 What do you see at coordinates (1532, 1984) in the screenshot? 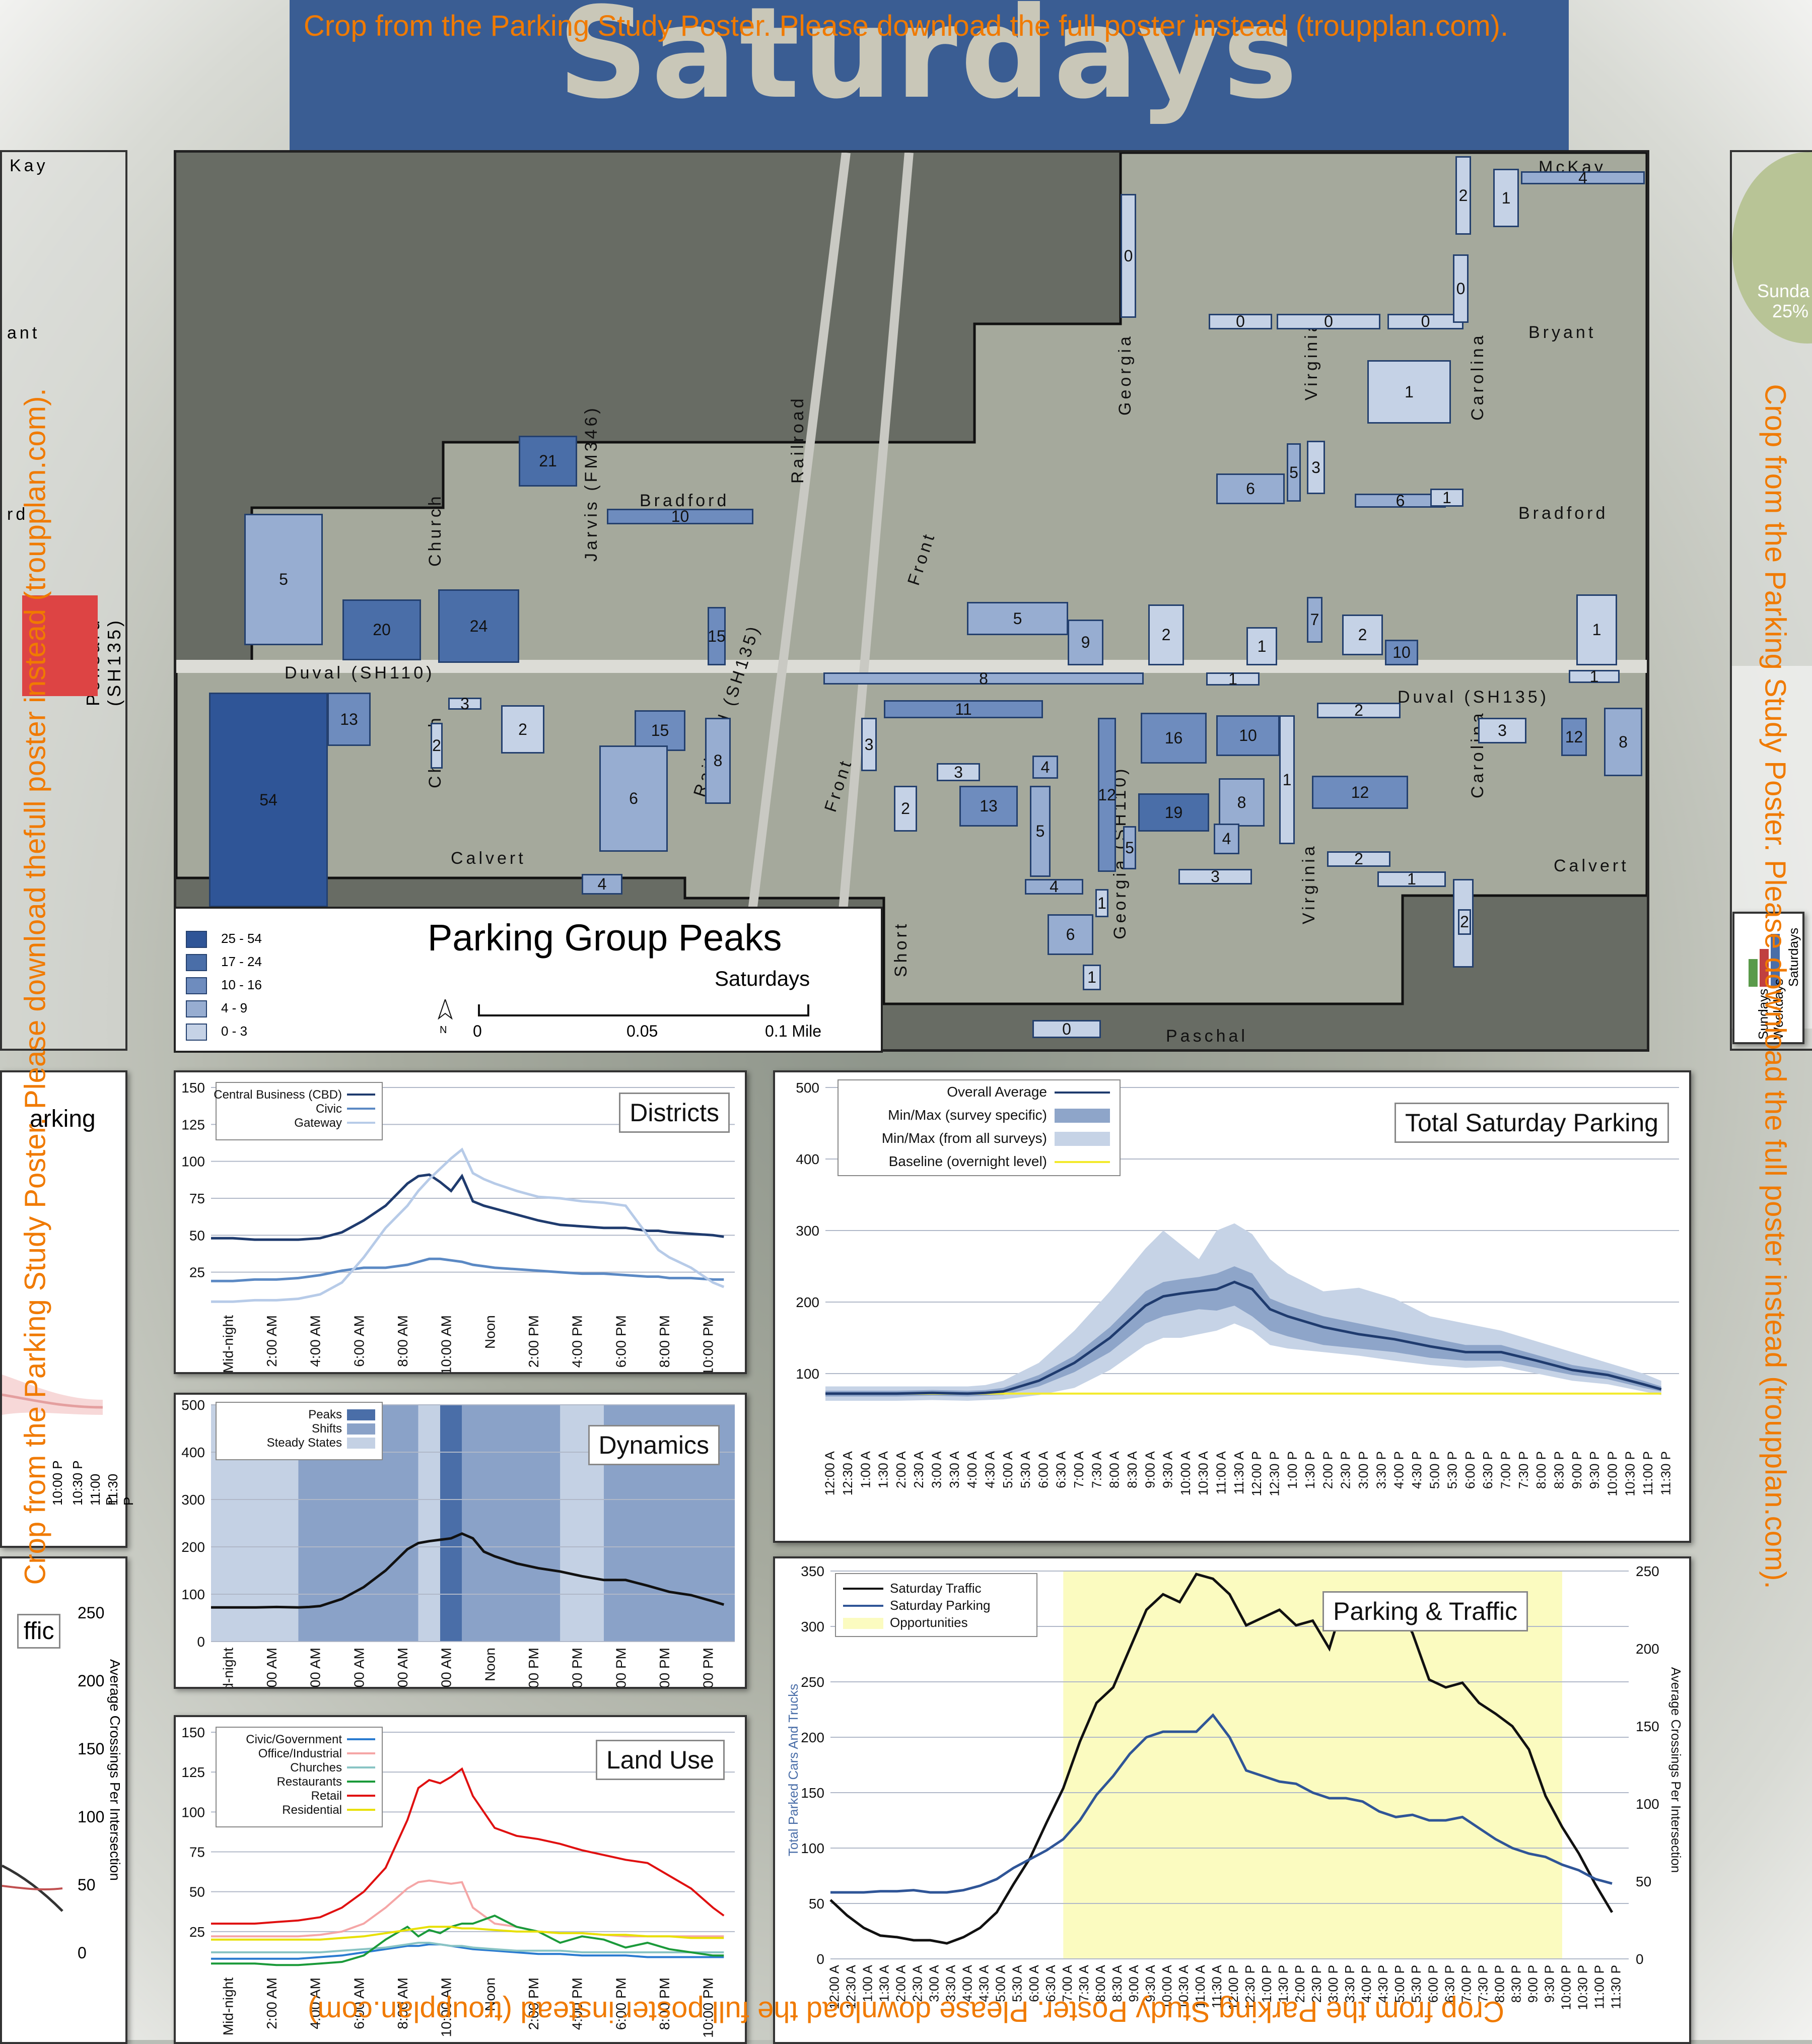
I see `traffic-x-tick: 9:00 P` at bounding box center [1532, 1984].